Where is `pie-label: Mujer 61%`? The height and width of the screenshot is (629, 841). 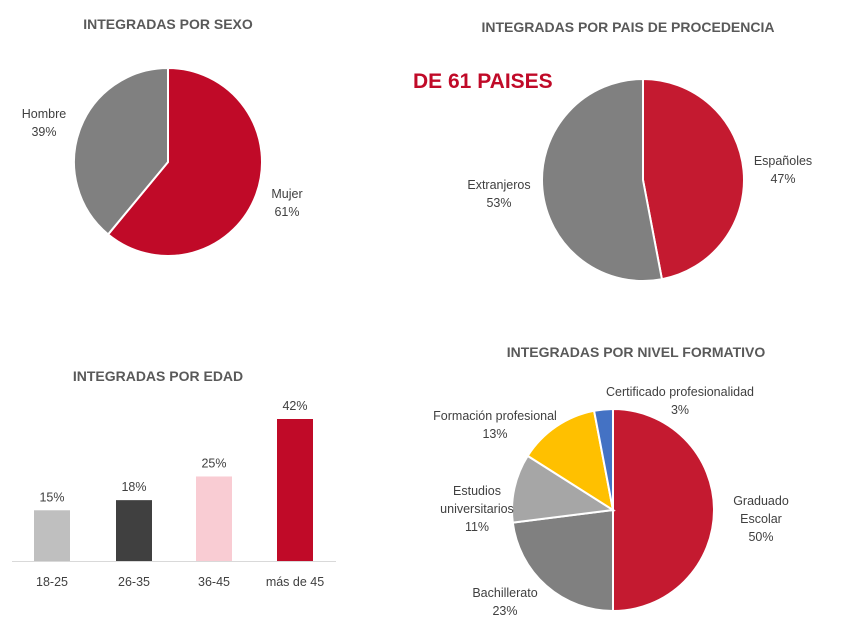 pie-label: Mujer 61% is located at coordinates (286, 203).